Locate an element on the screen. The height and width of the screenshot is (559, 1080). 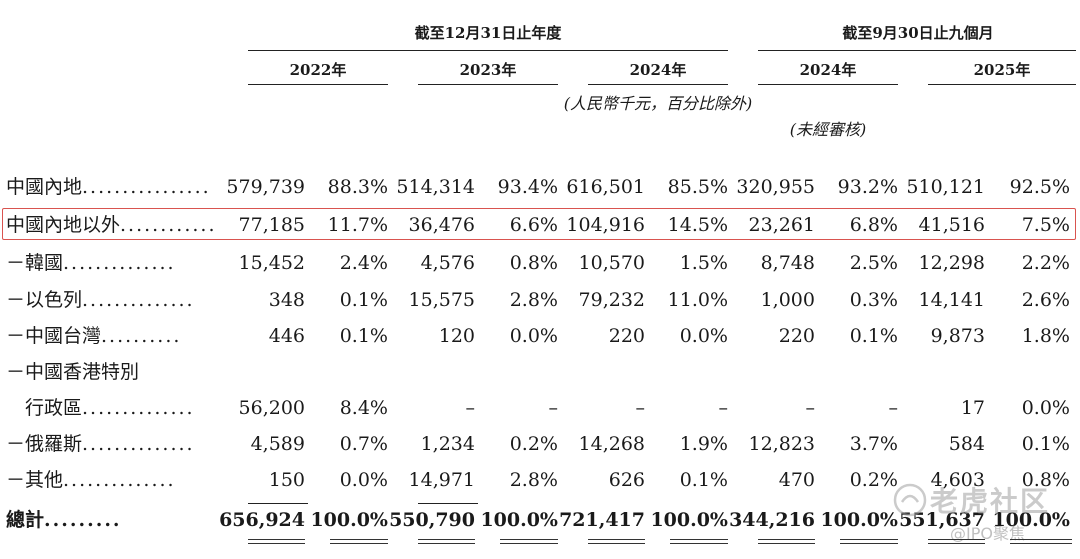
amount-cell: 41,516 is located at coordinates (951, 225).